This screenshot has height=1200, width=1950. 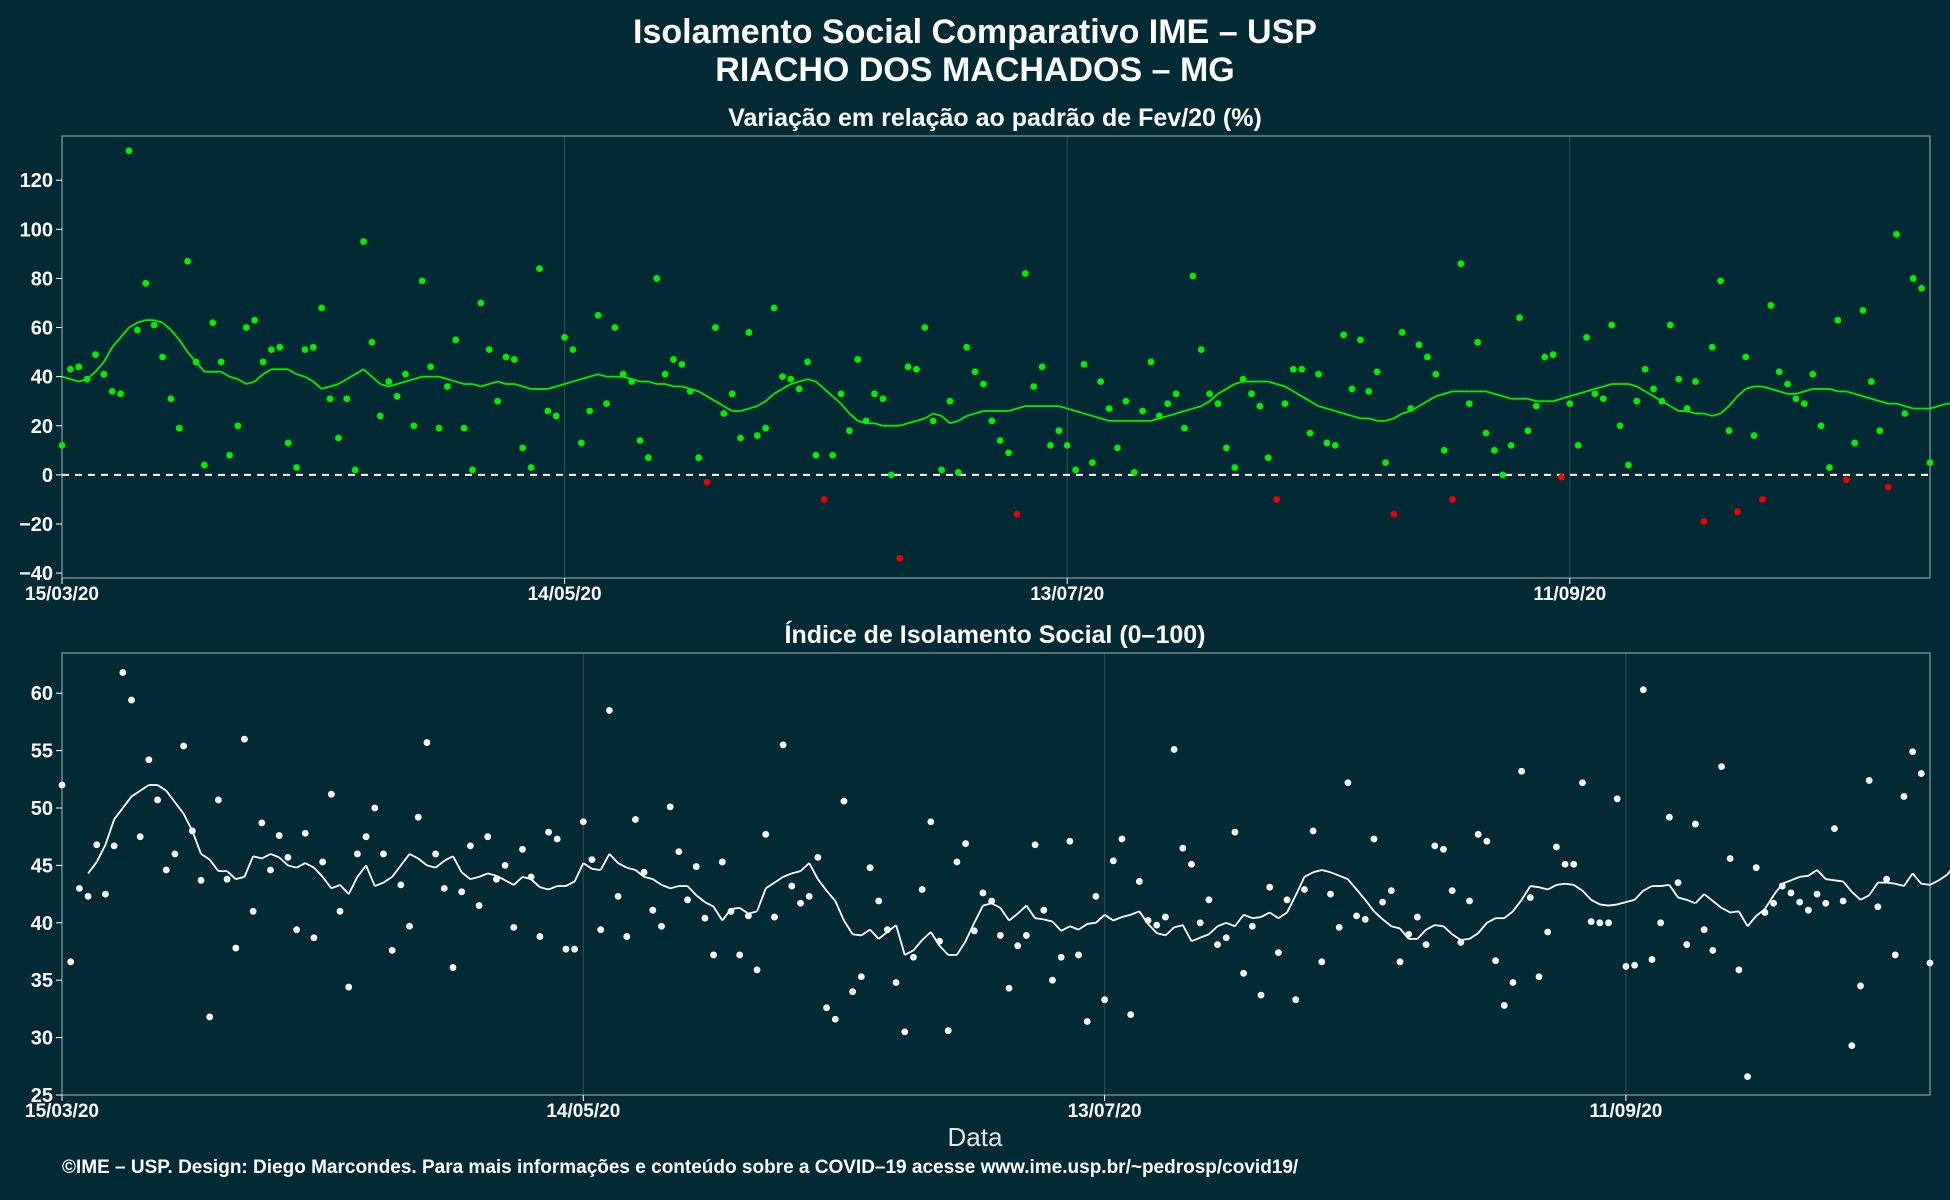 I want to click on x-tick-label: 13/07/20, so click(x=1067, y=594).